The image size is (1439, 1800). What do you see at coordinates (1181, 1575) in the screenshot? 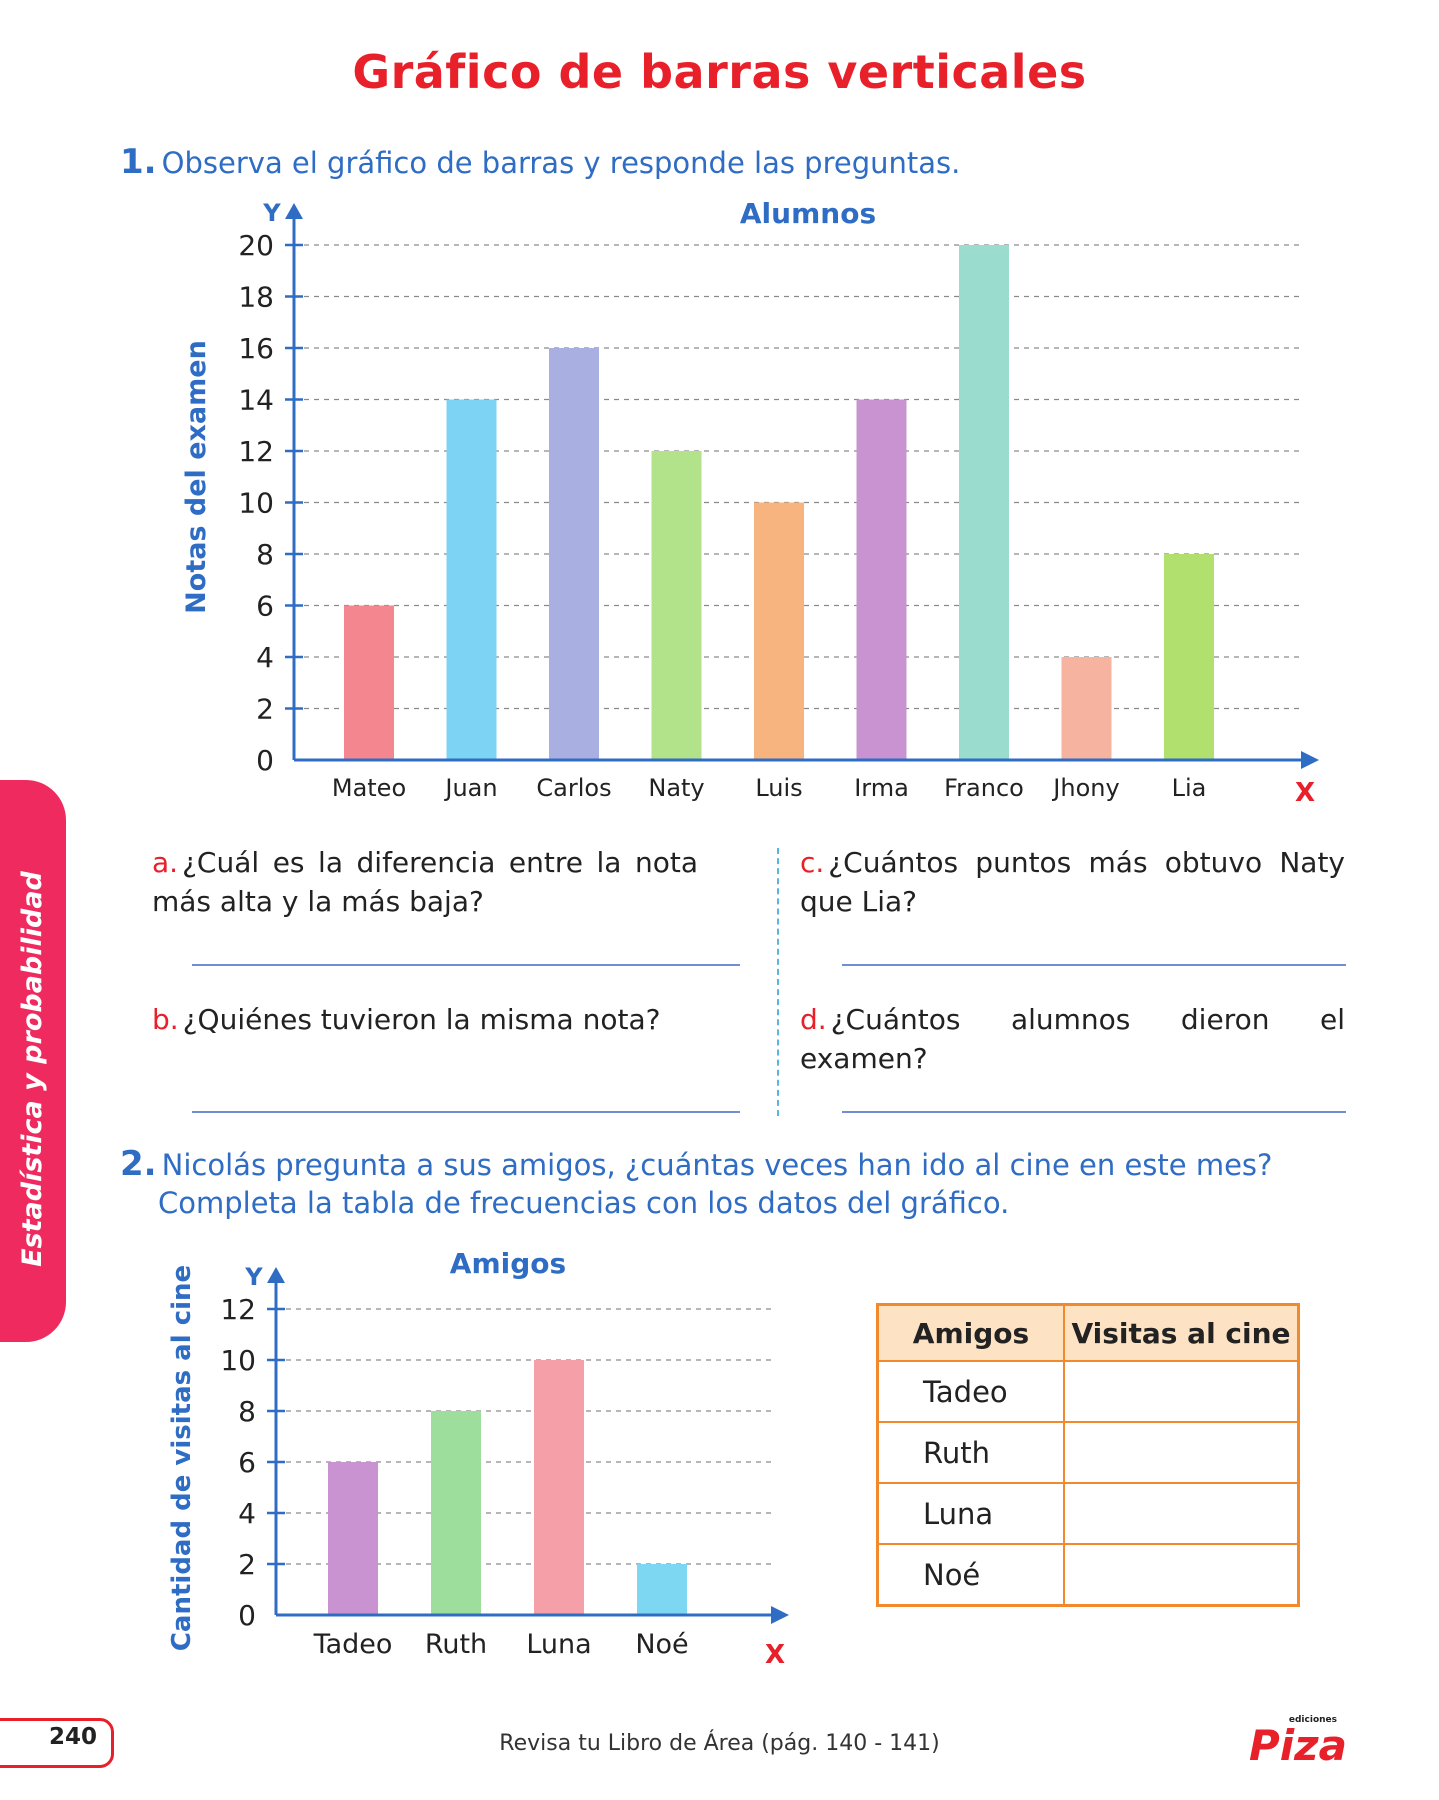
I see `row-value-noe` at bounding box center [1181, 1575].